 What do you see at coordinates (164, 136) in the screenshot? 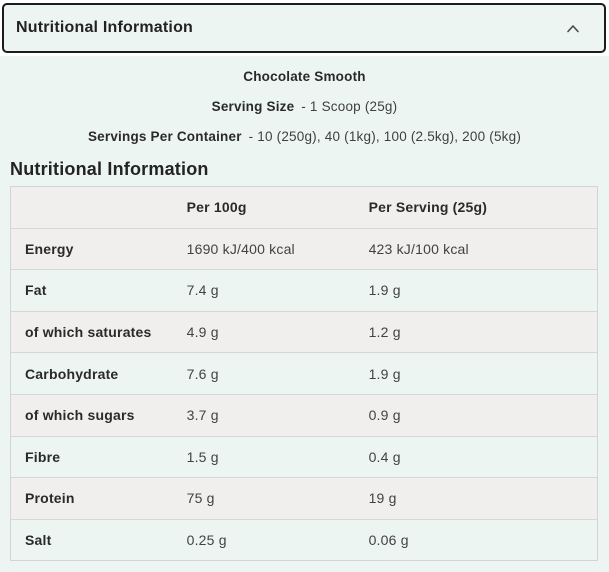
I see `servings-per-container-label: Servings Per Container` at bounding box center [164, 136].